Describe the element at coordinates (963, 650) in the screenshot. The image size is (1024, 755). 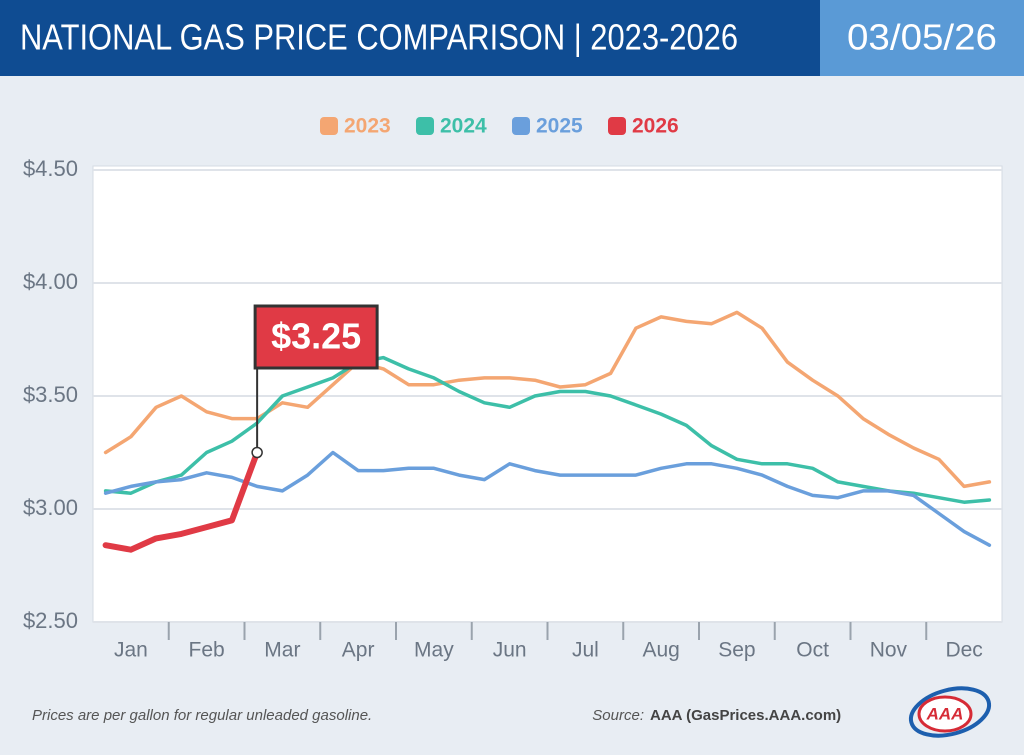
I see `x-tick-label: Dec` at that location.